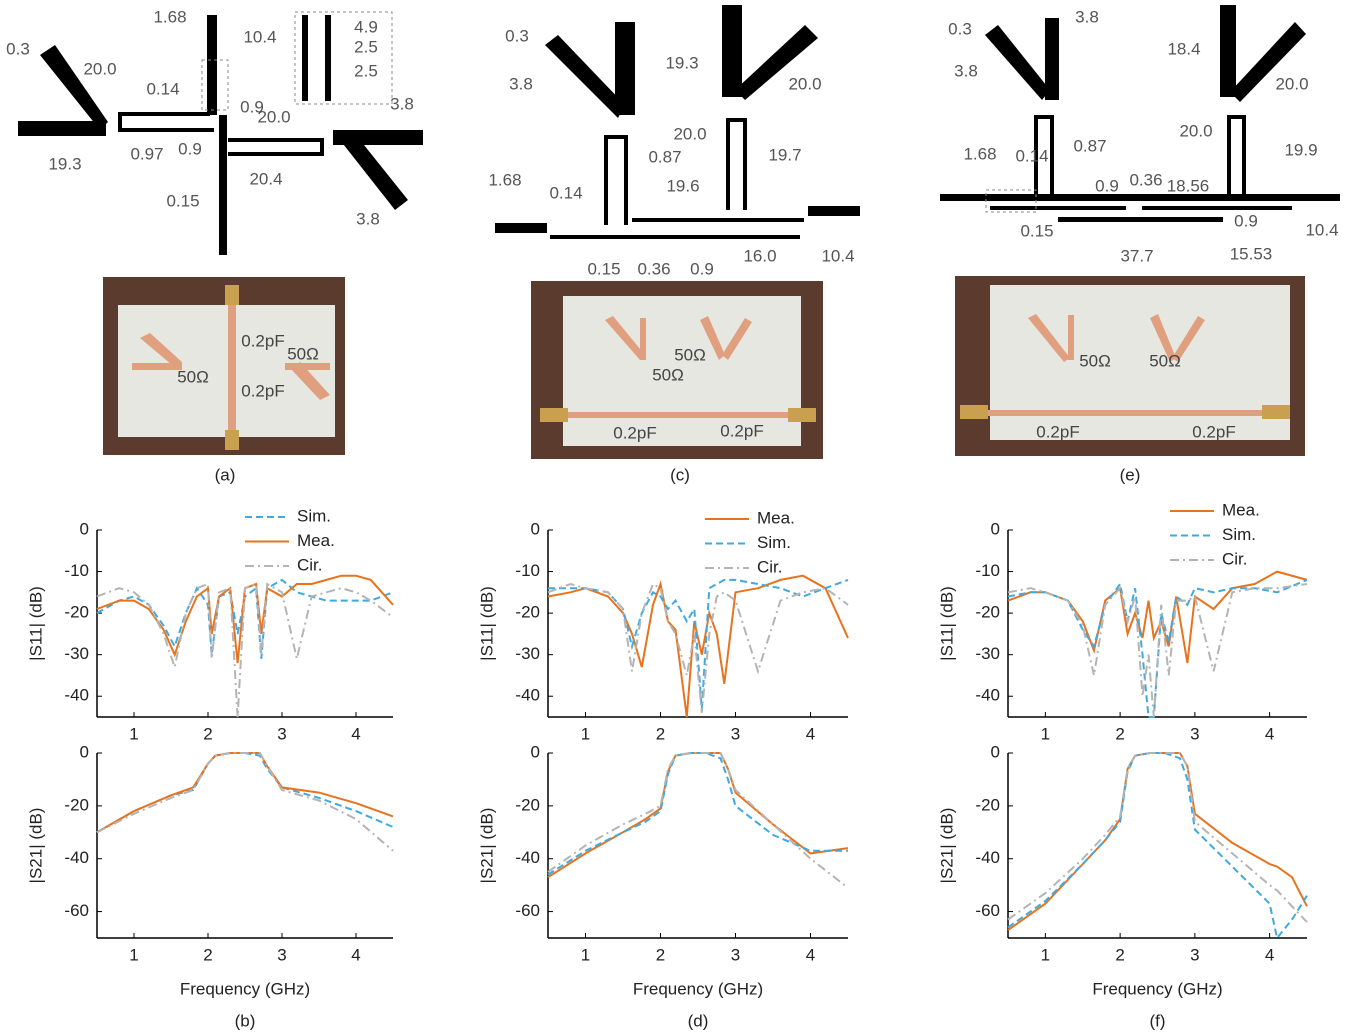 This screenshot has height=1036, width=1352. What do you see at coordinates (759, 255) in the screenshot?
I see `dimension-label: 16.0` at bounding box center [759, 255].